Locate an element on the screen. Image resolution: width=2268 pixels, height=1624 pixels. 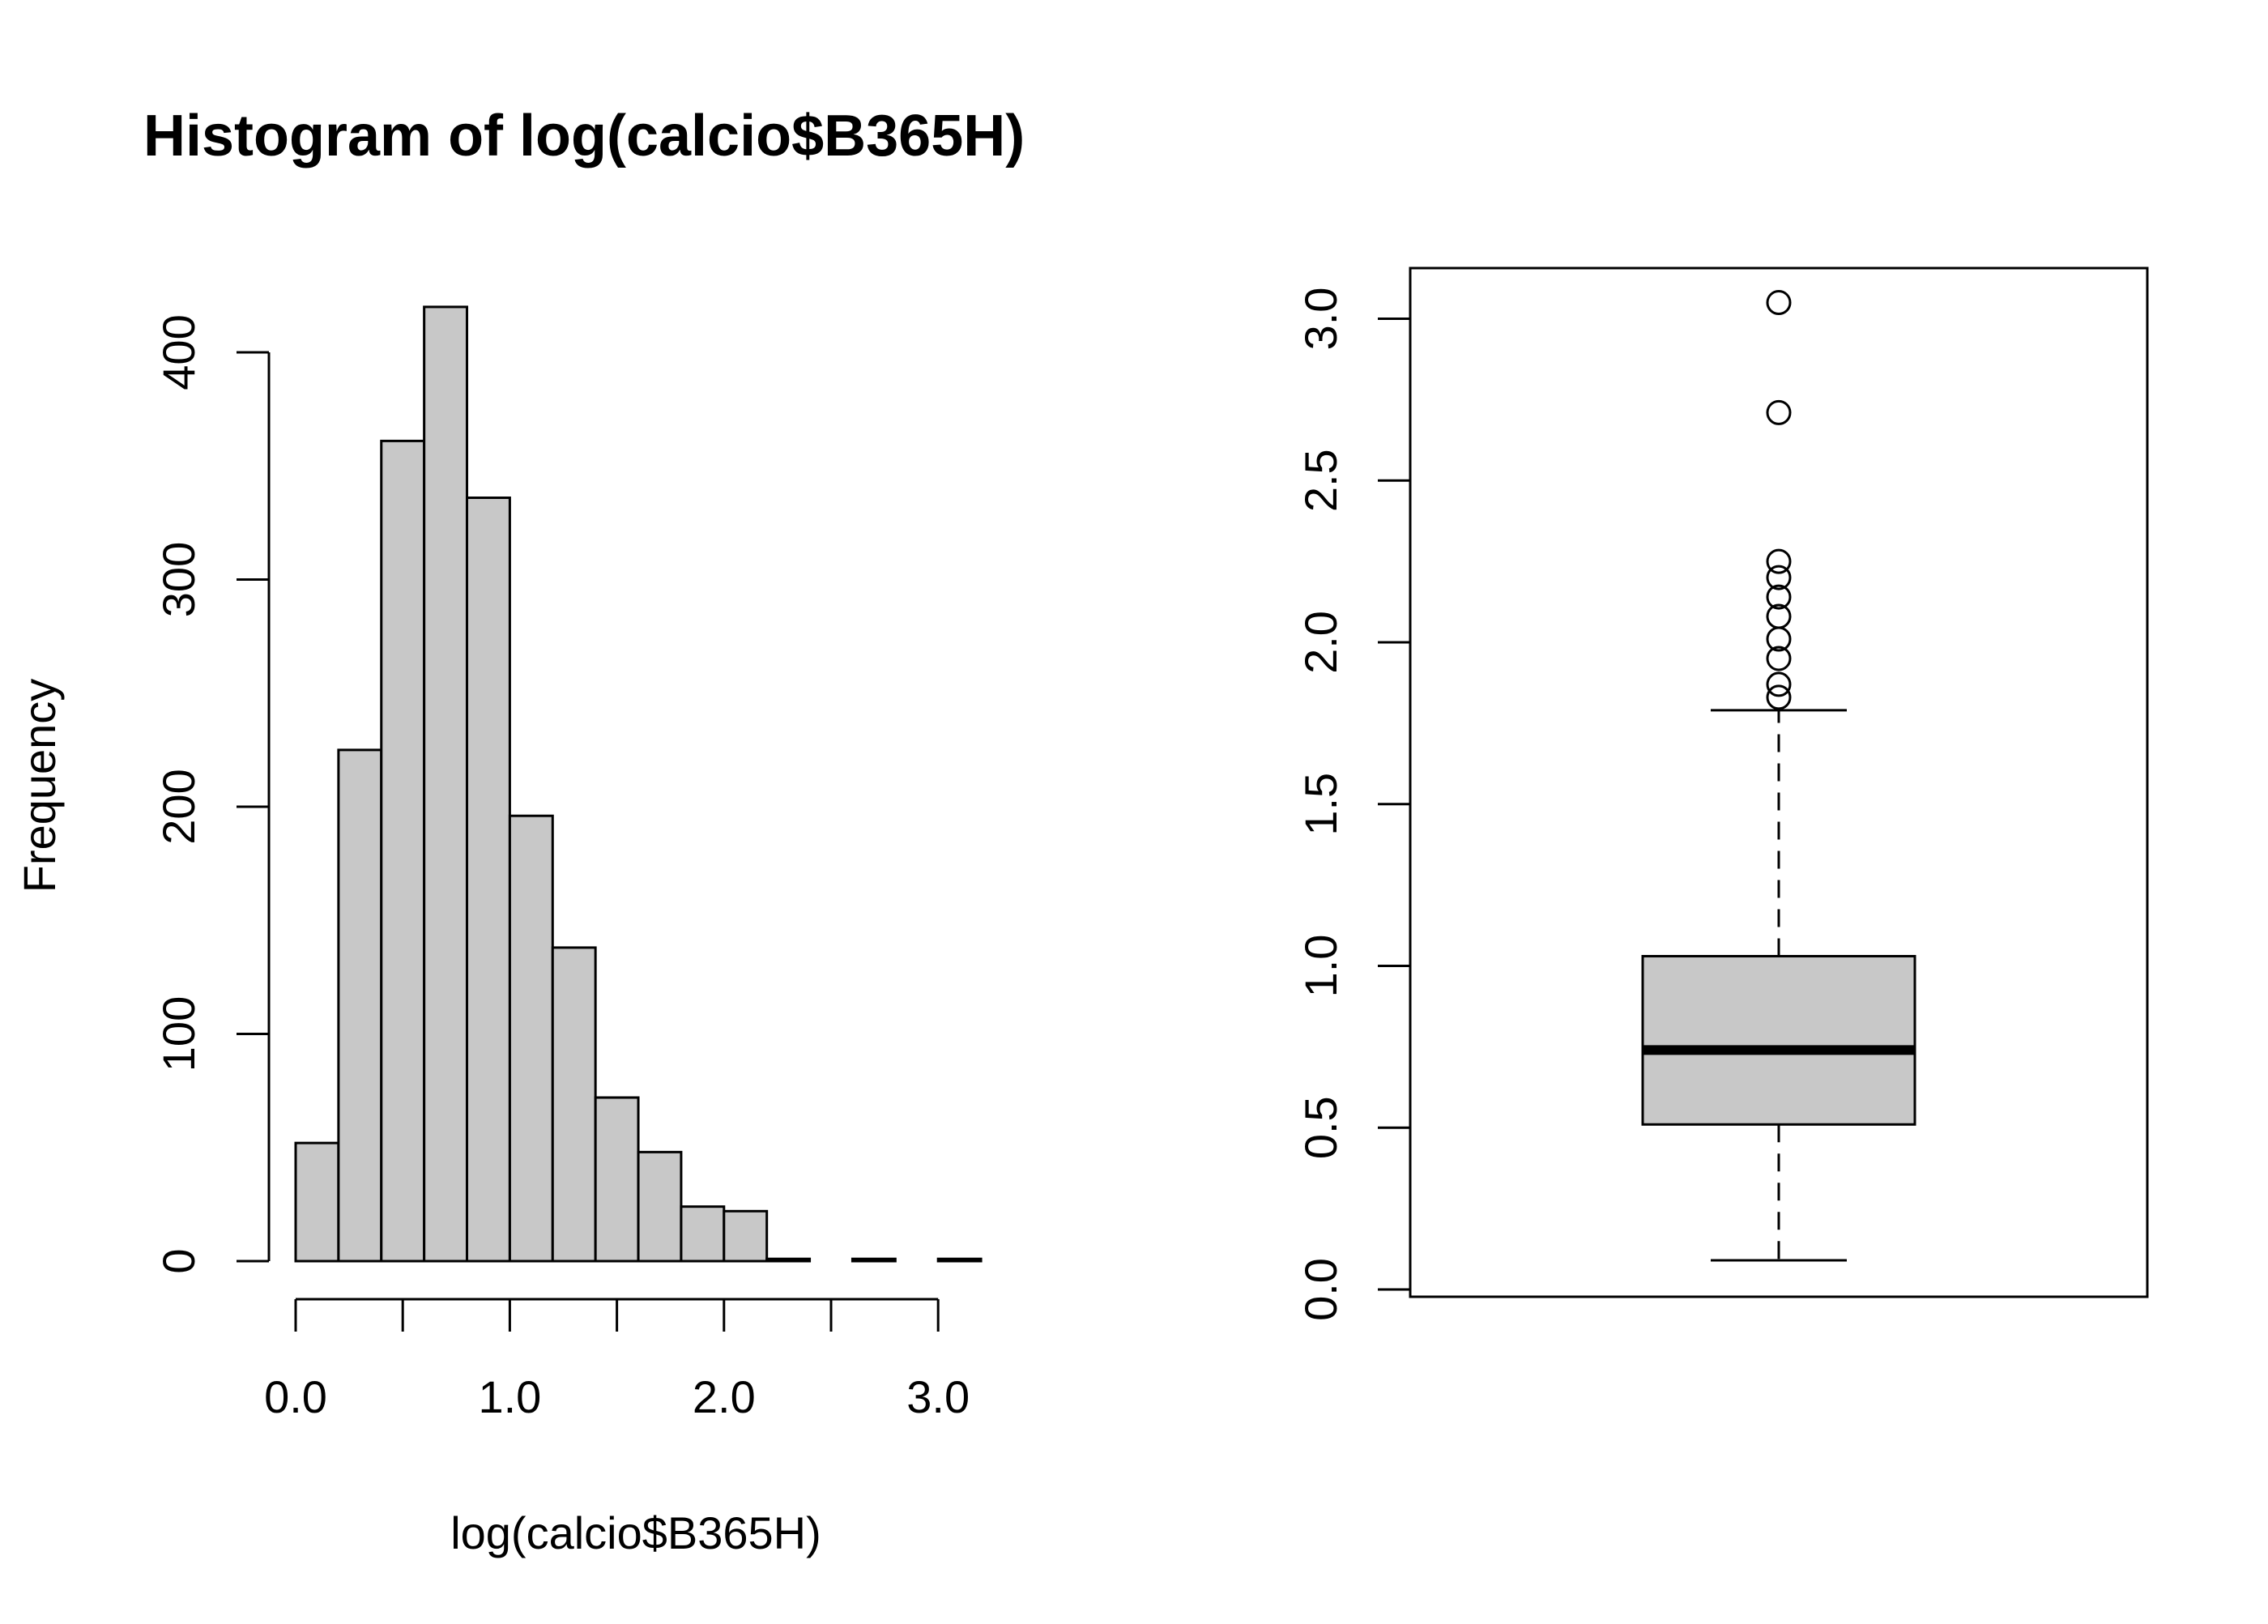
boxplot-y-tick-label-3: 1.5 is located at coordinates (1320, 804).